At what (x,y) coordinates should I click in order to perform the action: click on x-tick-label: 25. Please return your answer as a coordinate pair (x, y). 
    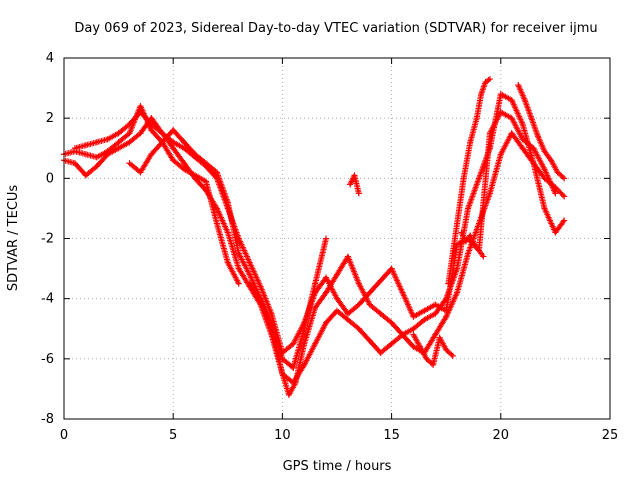
    Looking at the image, I should click on (610, 435).